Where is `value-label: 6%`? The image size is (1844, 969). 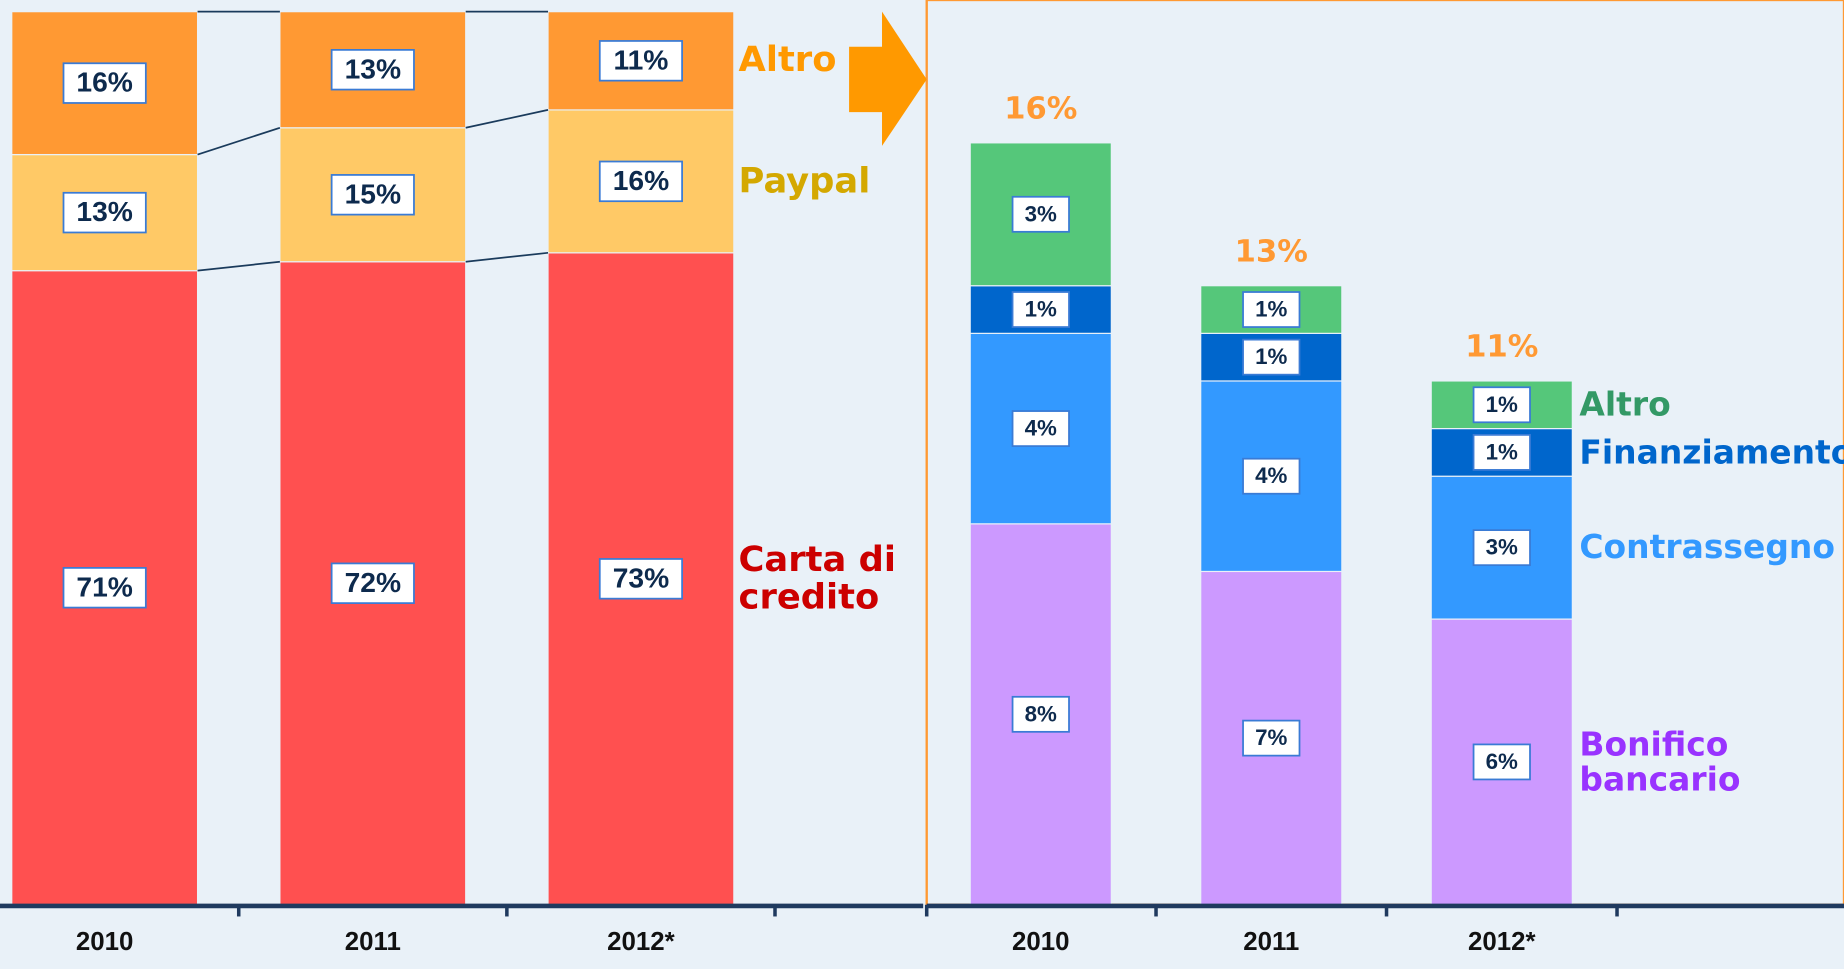
value-label: 6% is located at coordinates (1502, 761).